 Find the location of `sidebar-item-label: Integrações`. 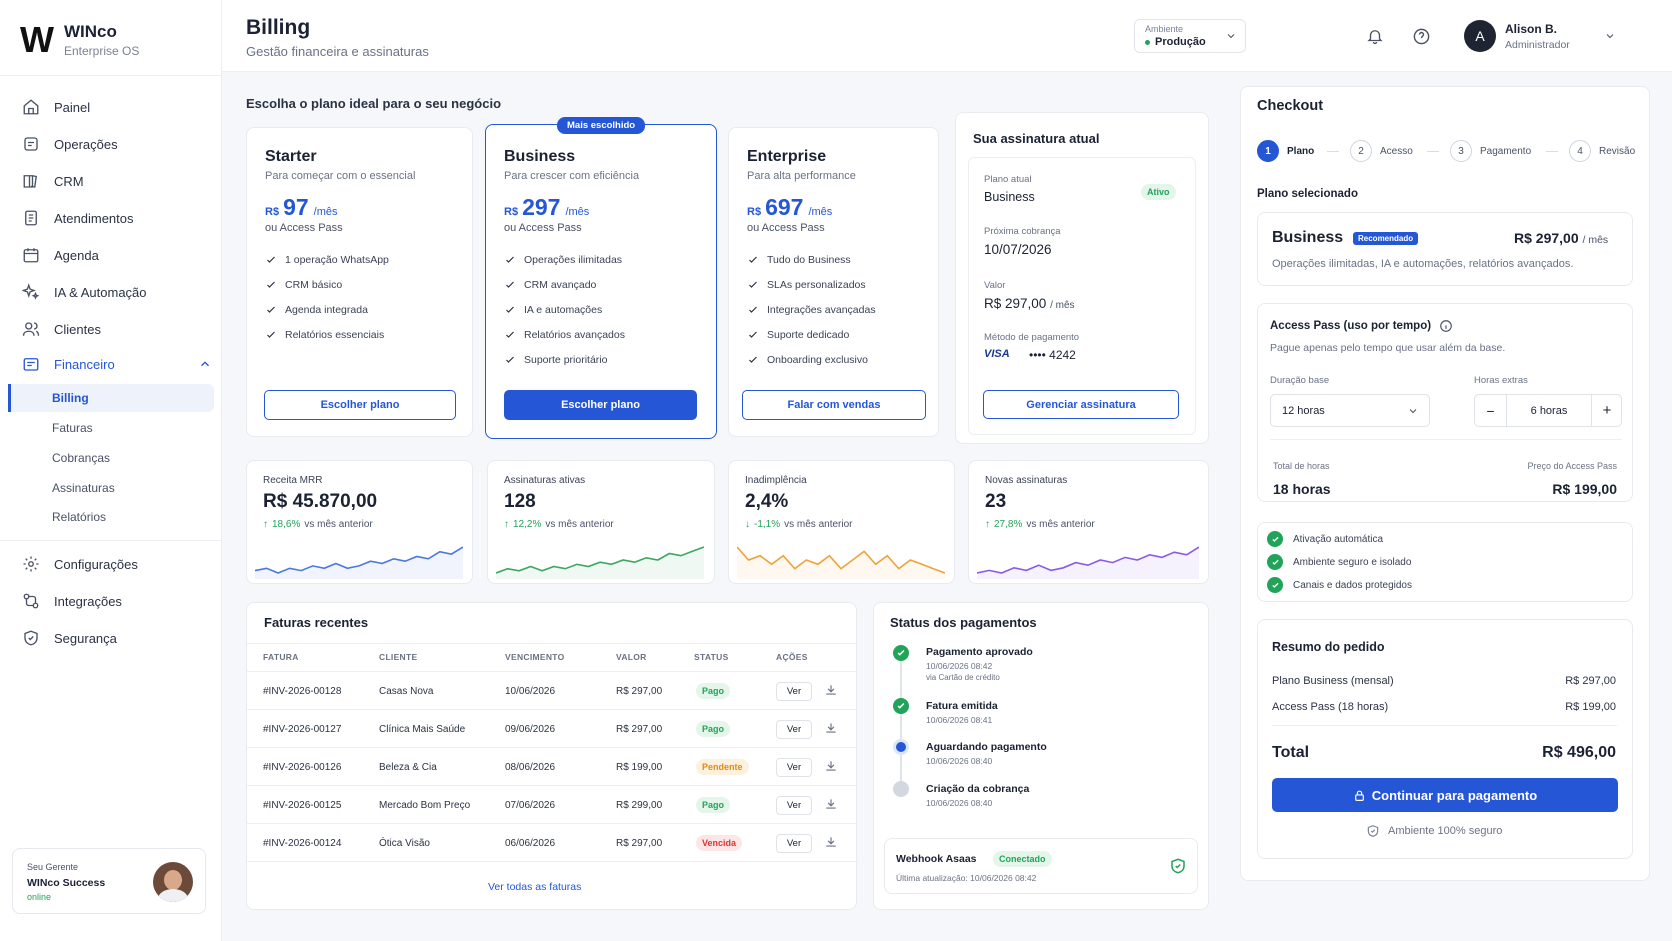

sidebar-item-label: Integrações is located at coordinates (88, 601).